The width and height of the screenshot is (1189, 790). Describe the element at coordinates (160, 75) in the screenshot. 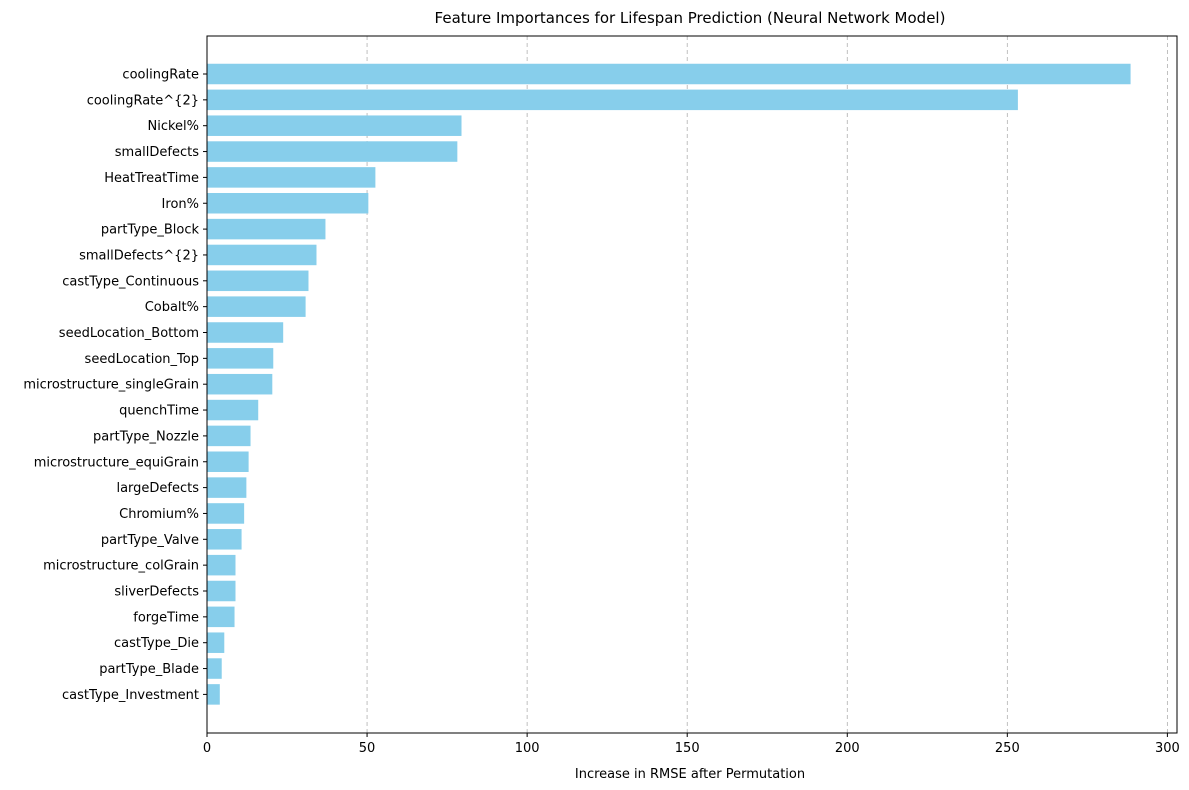

I see `y-tick-label: coolingRate` at that location.